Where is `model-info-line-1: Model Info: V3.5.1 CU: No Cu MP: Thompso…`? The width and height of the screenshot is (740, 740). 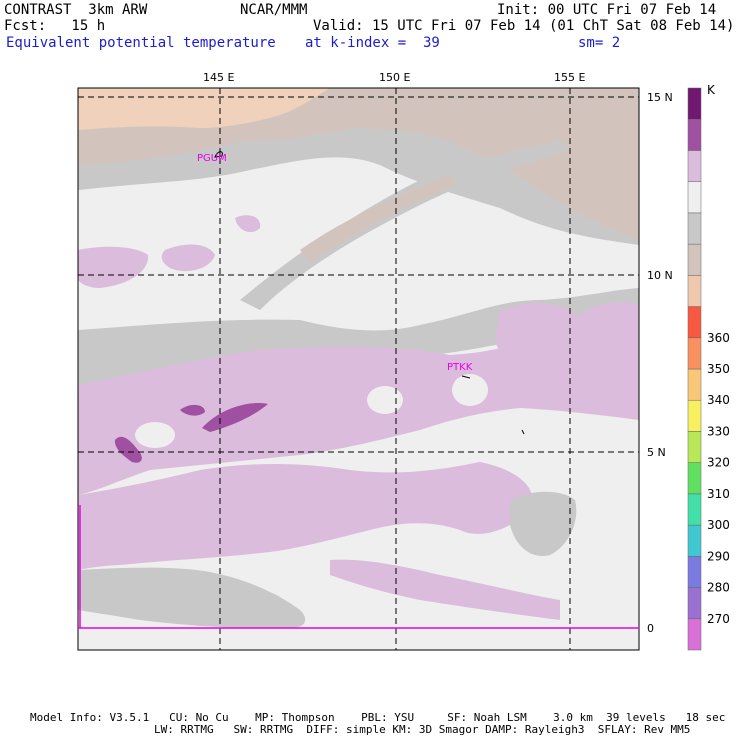 model-info-line-1: Model Info: V3.5.1 CU: No Cu MP: Thompso… is located at coordinates (378, 717).